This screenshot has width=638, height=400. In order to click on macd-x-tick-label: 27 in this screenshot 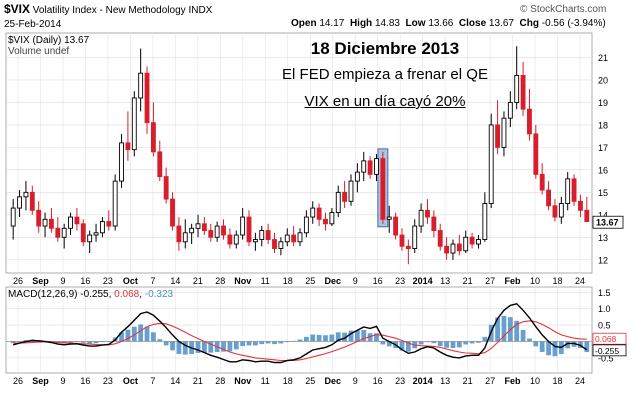, I will do `click(490, 381)`.